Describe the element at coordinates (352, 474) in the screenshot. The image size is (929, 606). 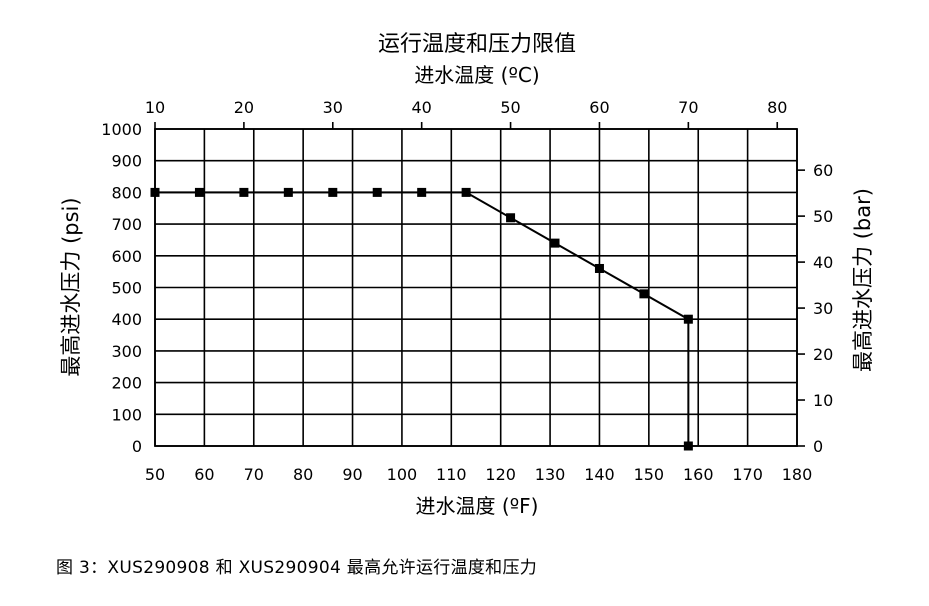
I see `x-tick-label: 90` at that location.